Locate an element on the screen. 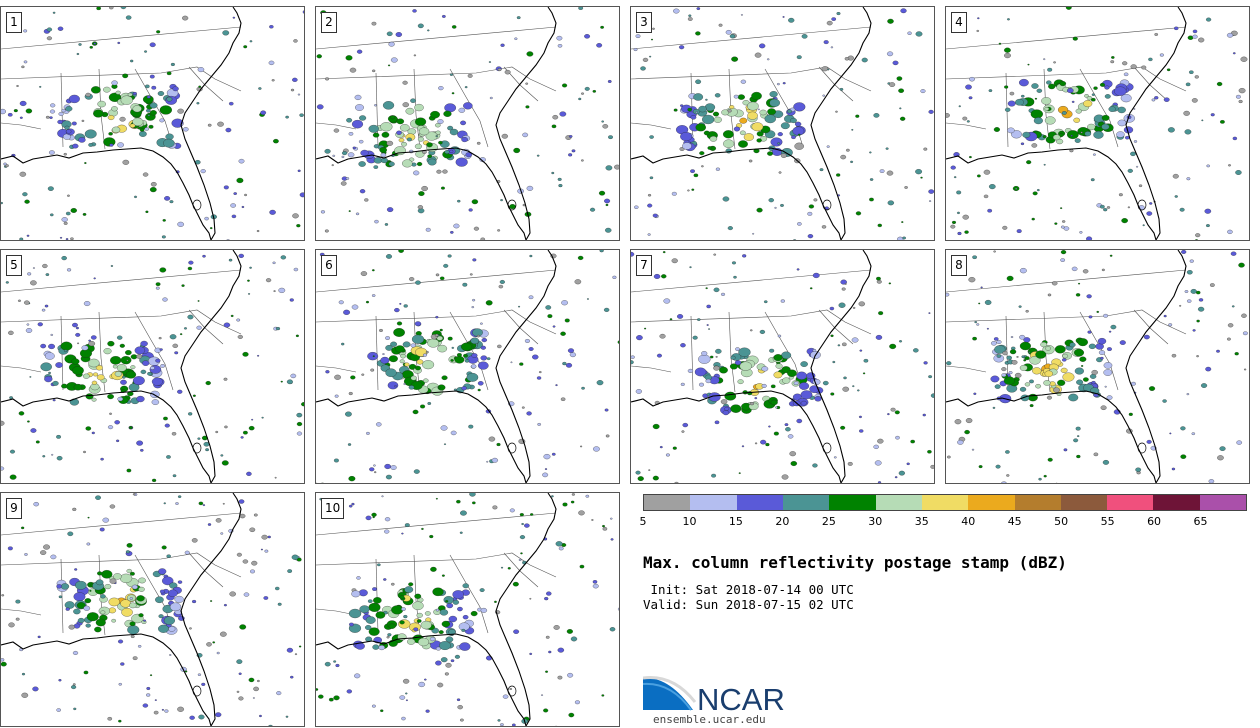  ensemble-member-panel: 5 is located at coordinates (152, 366).